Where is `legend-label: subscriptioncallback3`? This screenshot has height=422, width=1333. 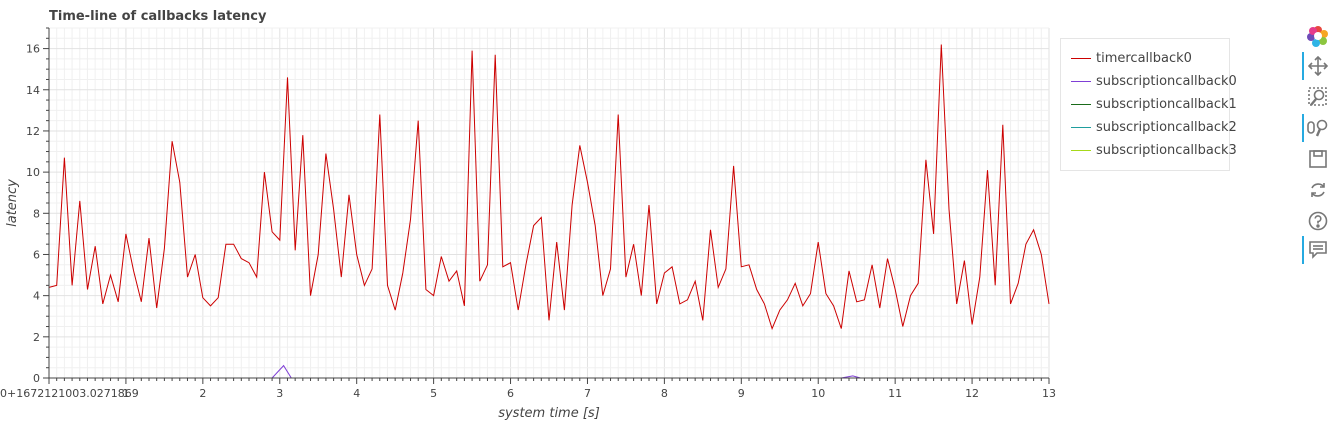 legend-label: subscriptioncallback3 is located at coordinates (1166, 150).